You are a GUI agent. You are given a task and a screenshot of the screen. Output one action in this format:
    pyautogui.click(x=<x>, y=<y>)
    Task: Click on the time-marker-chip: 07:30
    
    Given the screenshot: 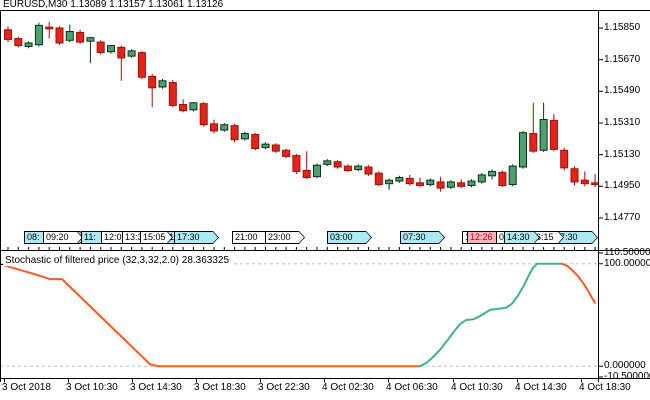 What is the action you would take?
    pyautogui.click(x=422, y=237)
    